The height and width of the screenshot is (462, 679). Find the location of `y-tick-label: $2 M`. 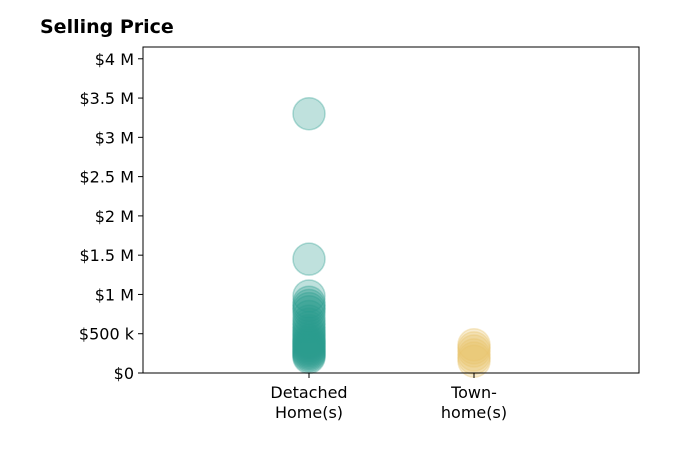

y-tick-label: $2 M is located at coordinates (114, 216).